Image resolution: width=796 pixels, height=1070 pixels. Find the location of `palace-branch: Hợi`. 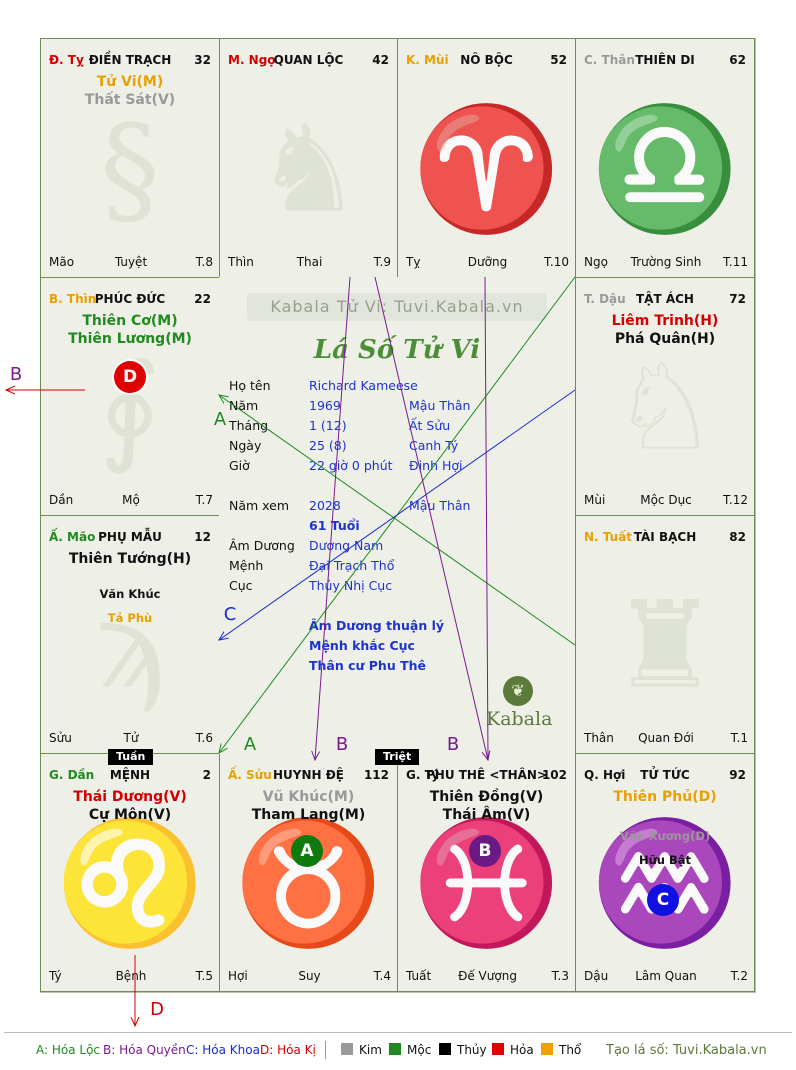

palace-branch: Hợi is located at coordinates (238, 976).